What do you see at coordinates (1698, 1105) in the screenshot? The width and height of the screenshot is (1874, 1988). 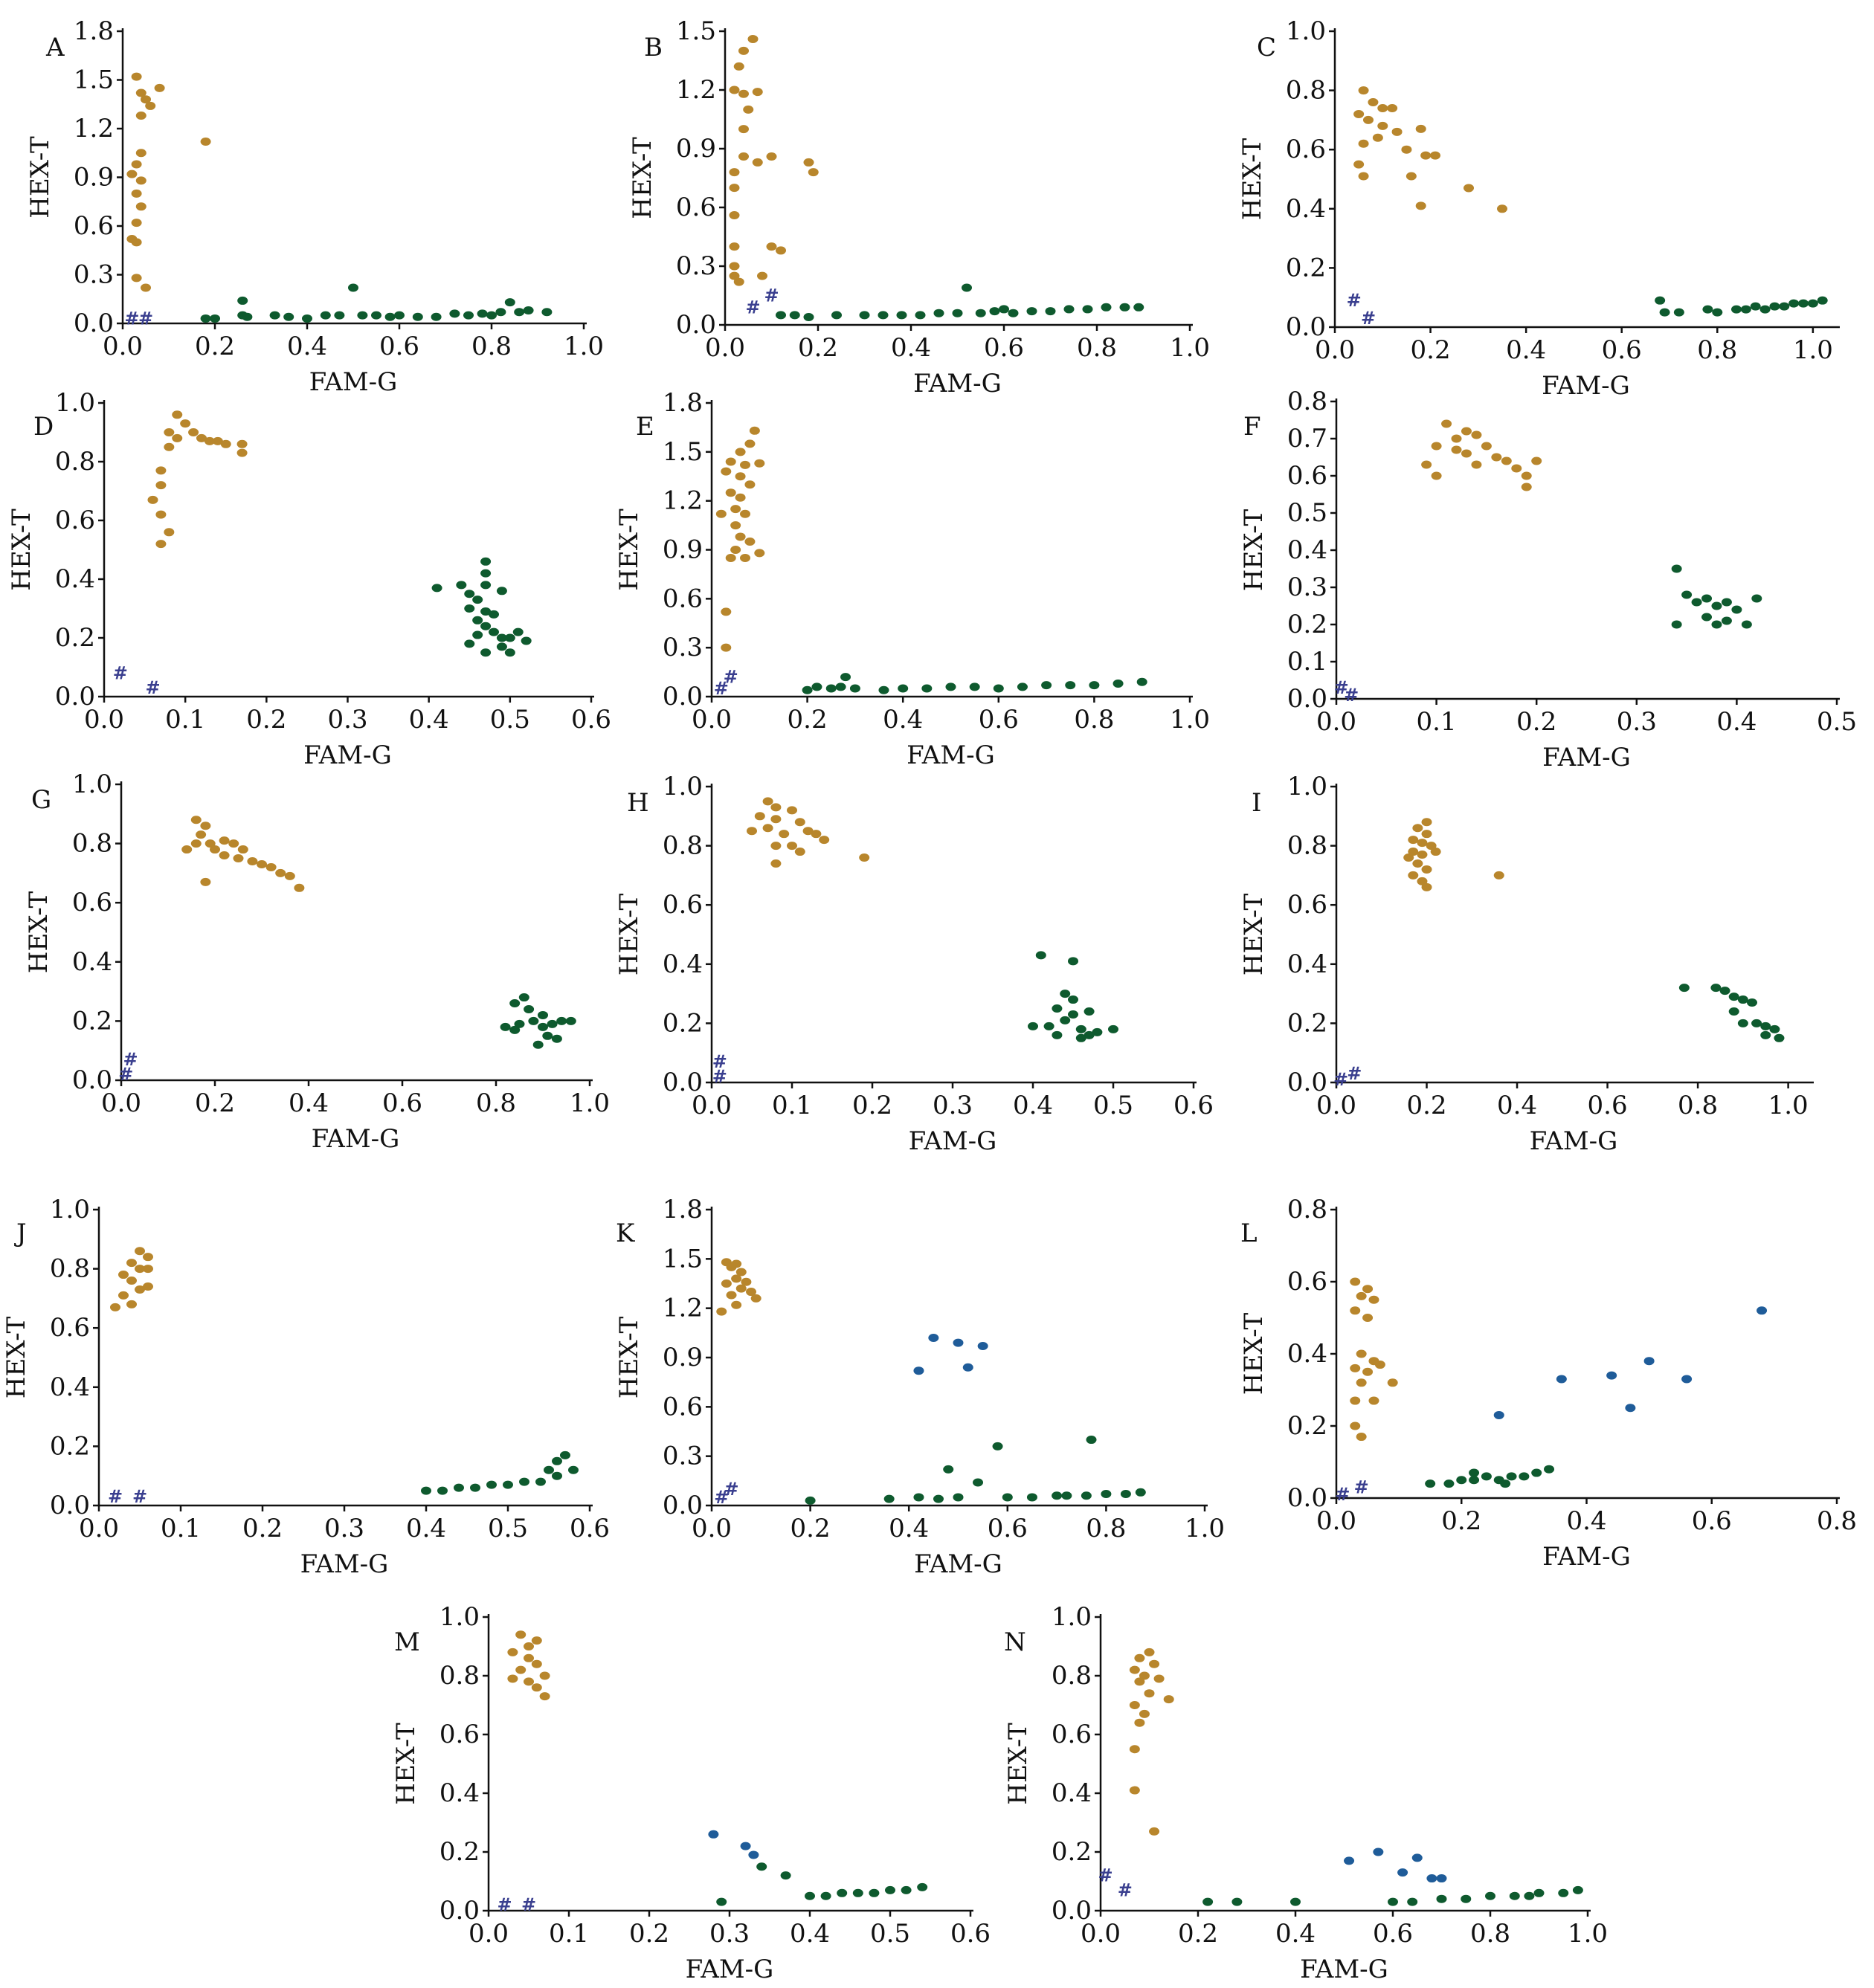 I see `x-tick-label: 0.8` at bounding box center [1698, 1105].